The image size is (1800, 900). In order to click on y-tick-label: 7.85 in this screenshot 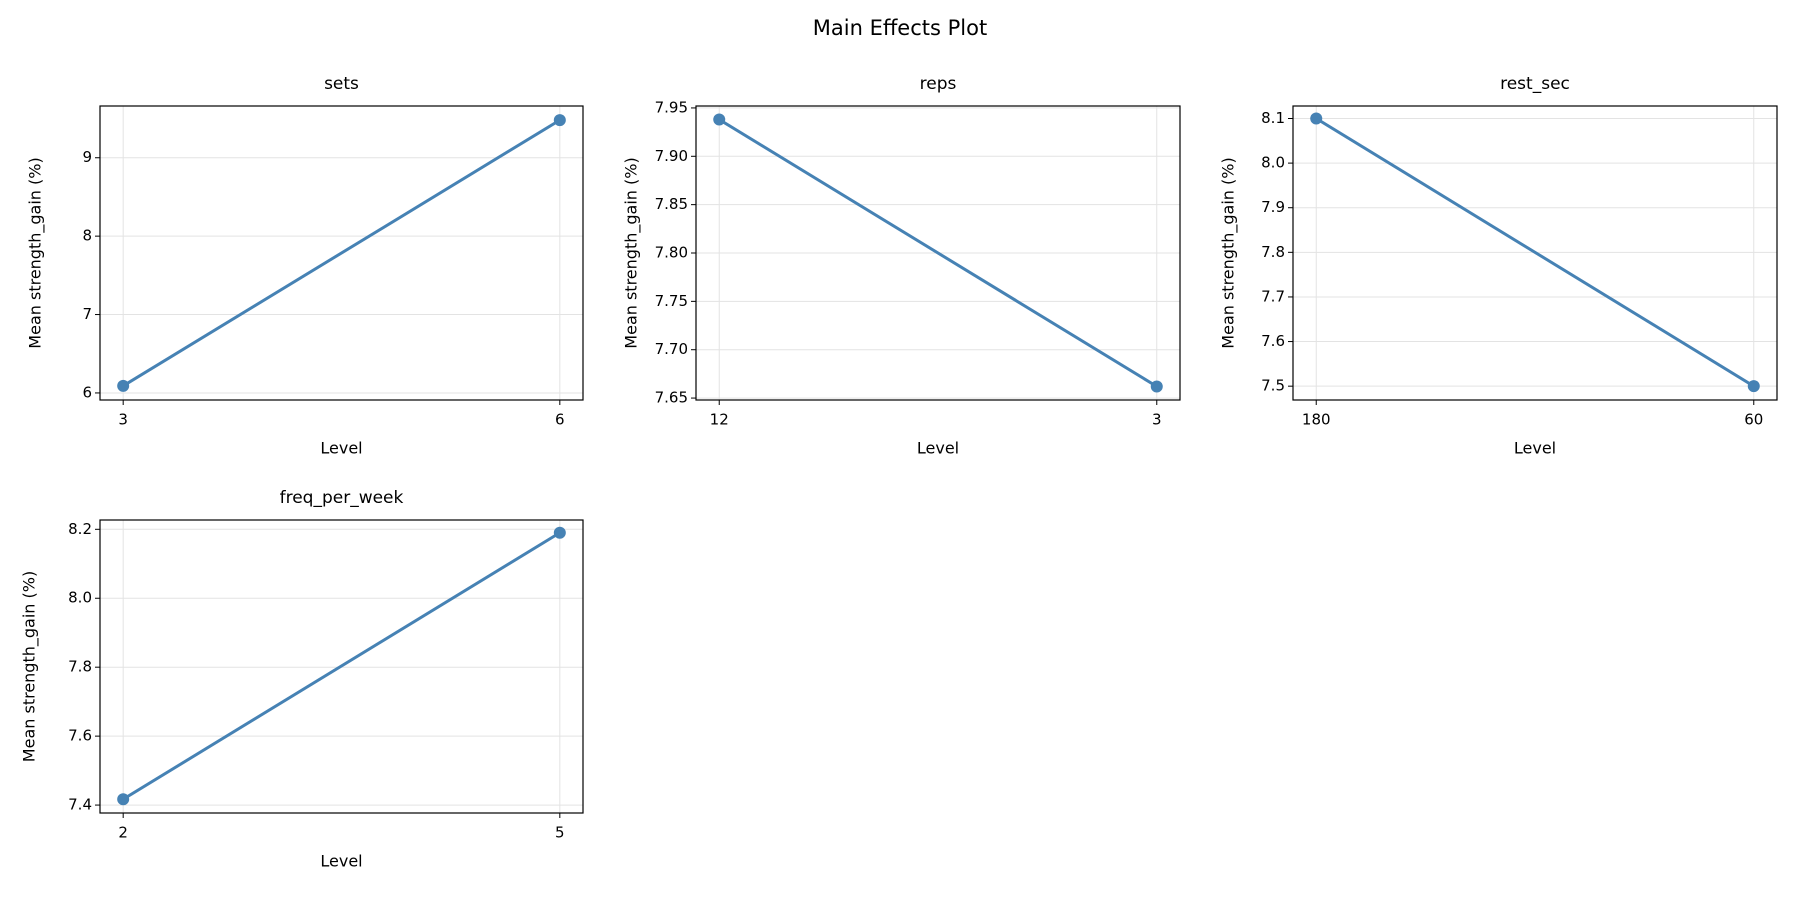, I will do `click(671, 204)`.